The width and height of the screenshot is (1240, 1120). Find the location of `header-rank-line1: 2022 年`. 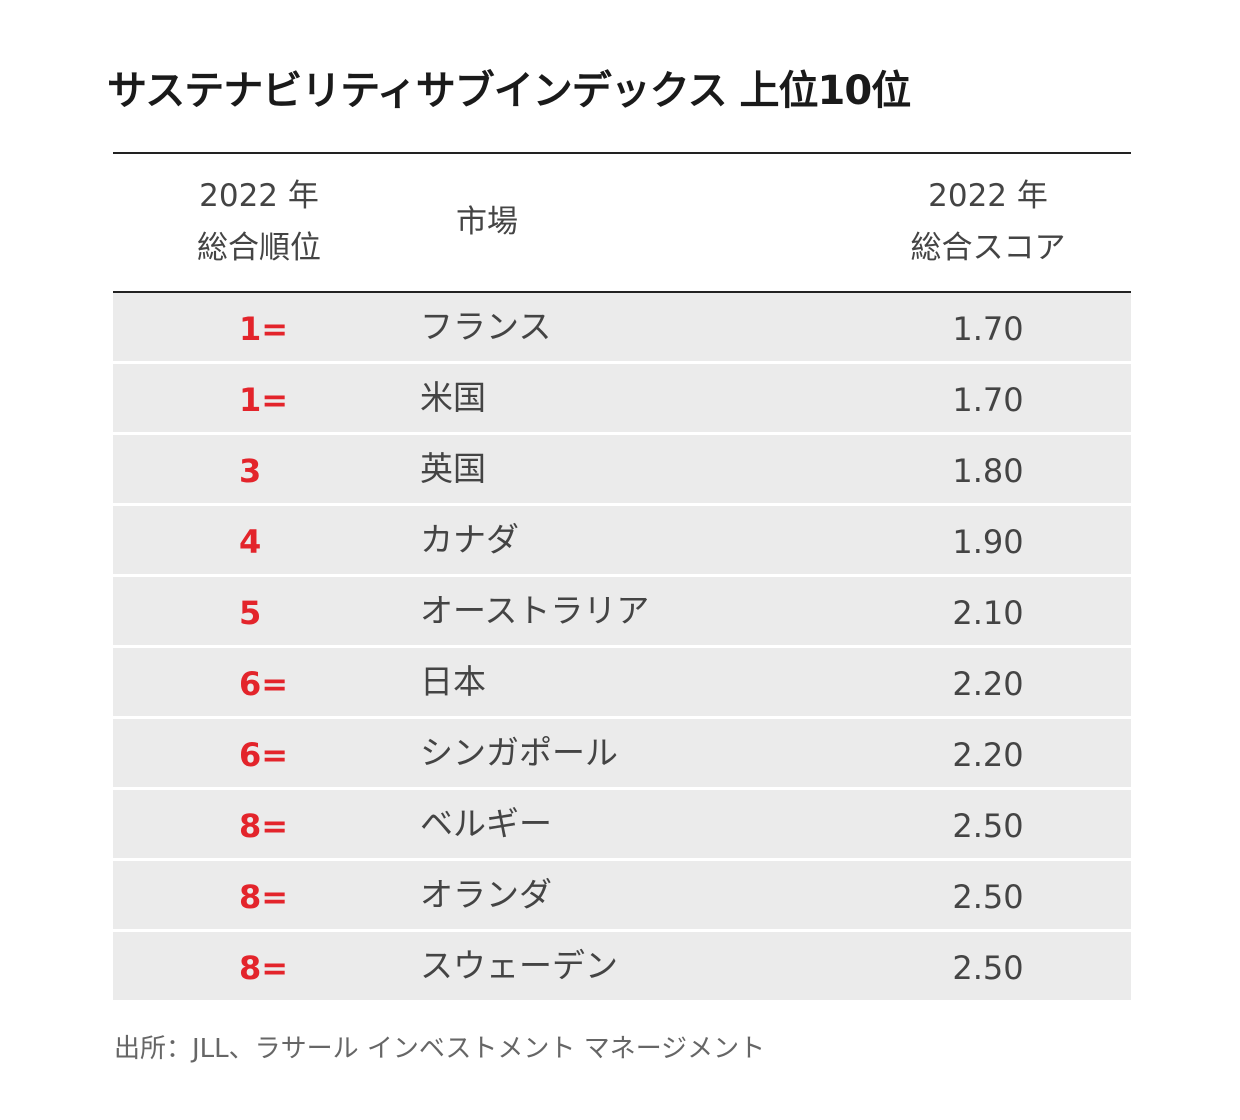

header-rank-line1: 2022 年 is located at coordinates (259, 196).